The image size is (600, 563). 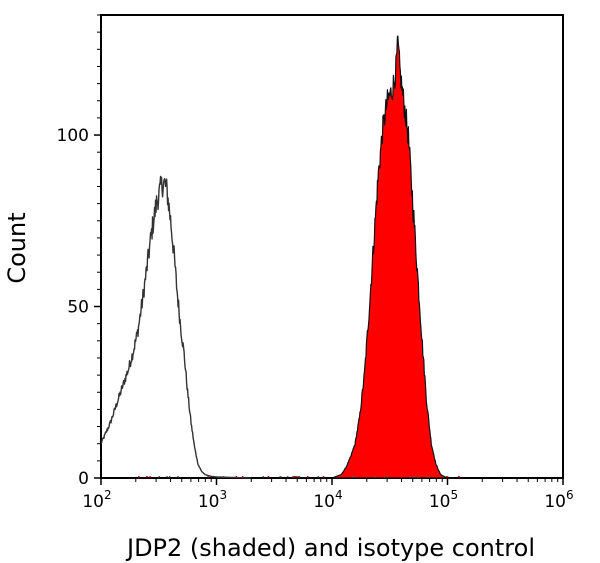 What do you see at coordinates (212, 500) in the screenshot?
I see `x-tick-label: 10³` at bounding box center [212, 500].